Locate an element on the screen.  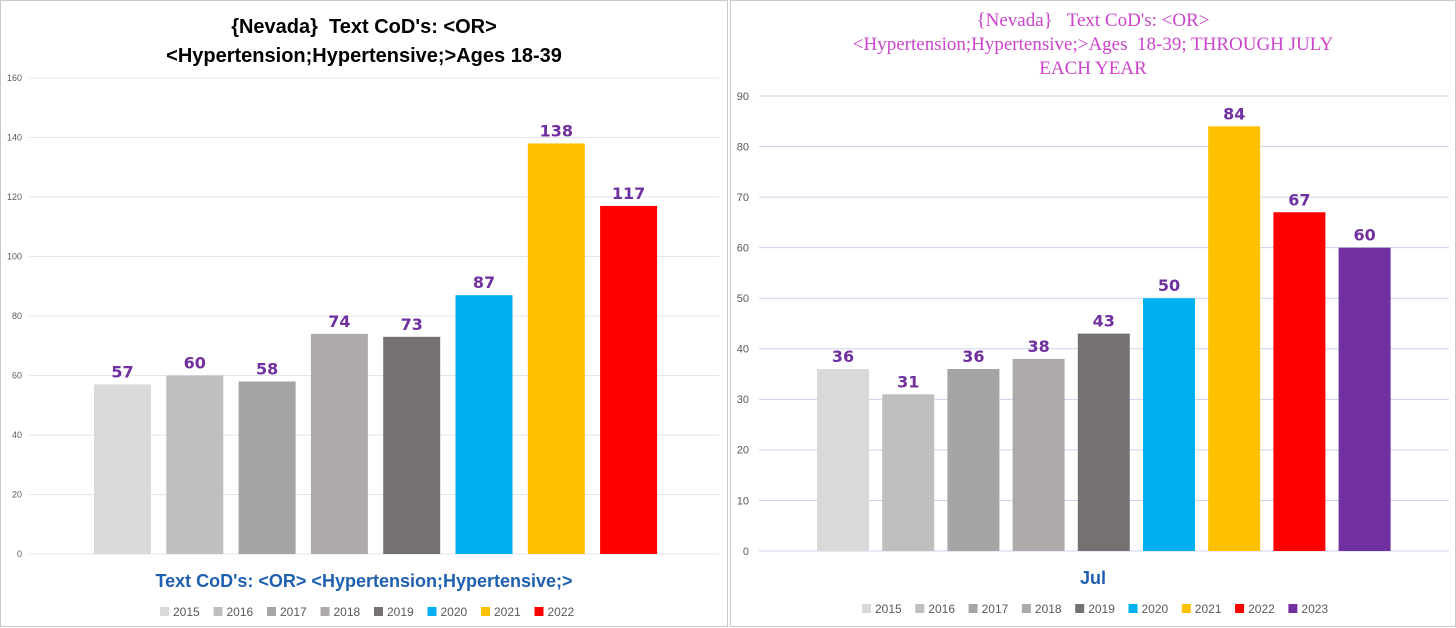
legend-swatch-2023 is located at coordinates (1293, 608).